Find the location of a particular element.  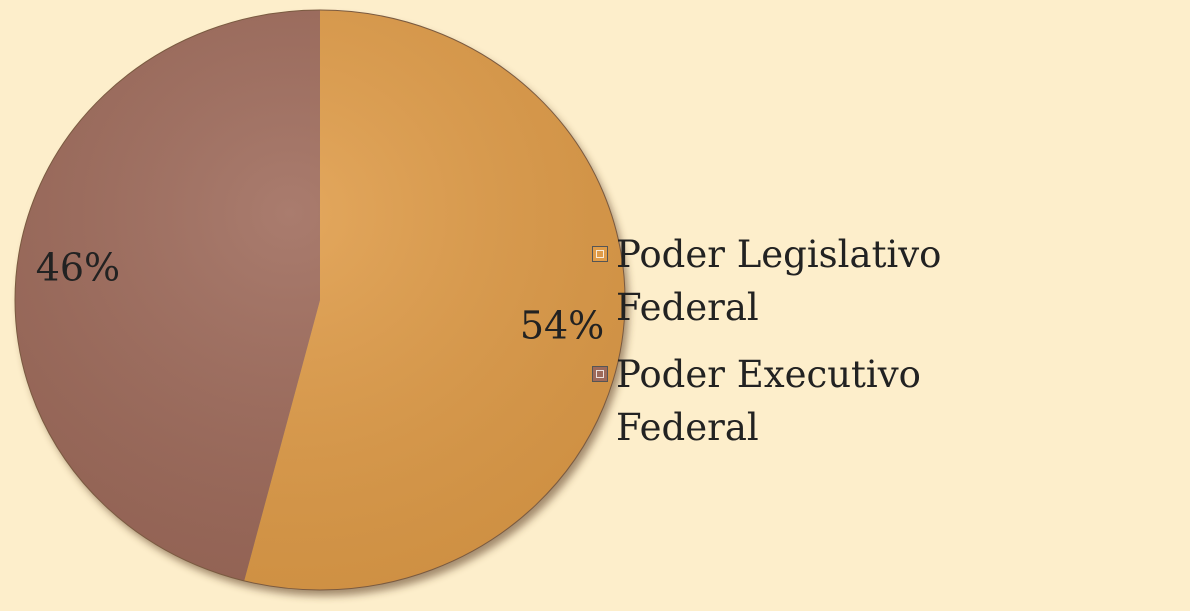

legend-item: Poder Executivo Federal is located at coordinates (887, 401).